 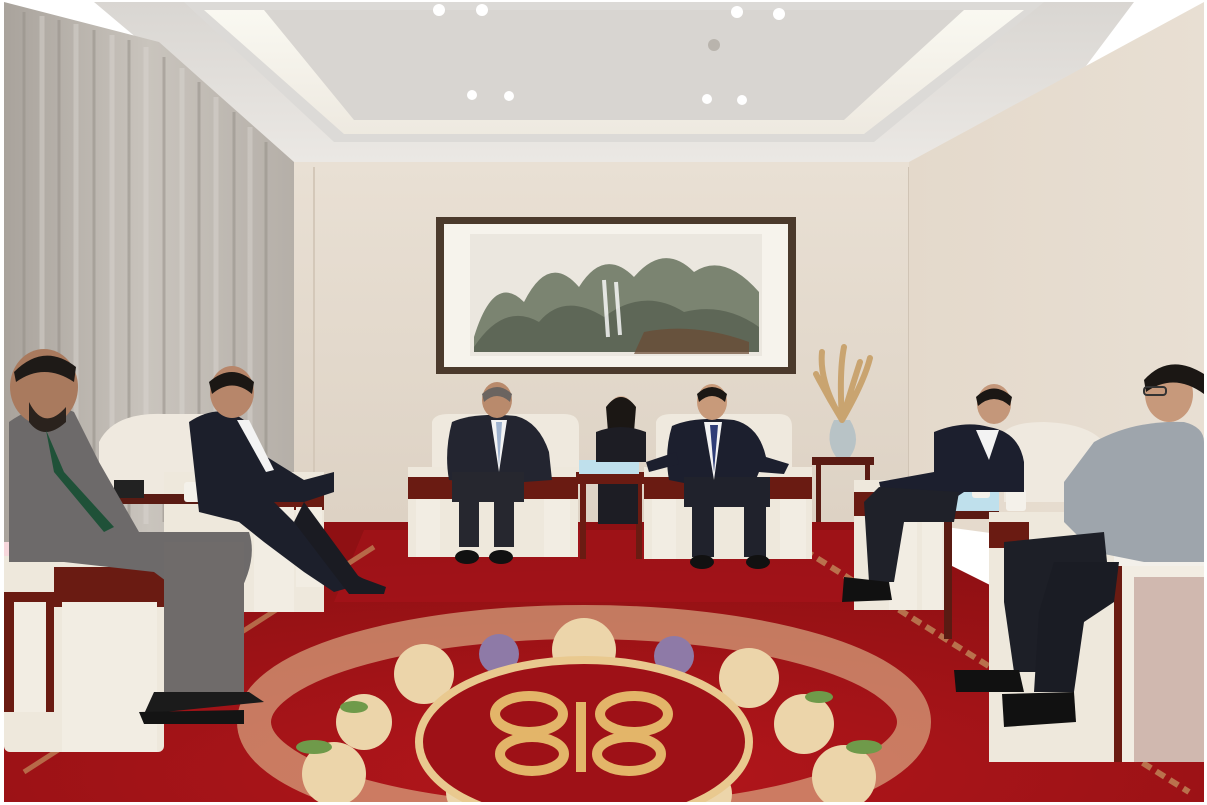 I want to click on armchair-front-left, so click(x=84, y=647).